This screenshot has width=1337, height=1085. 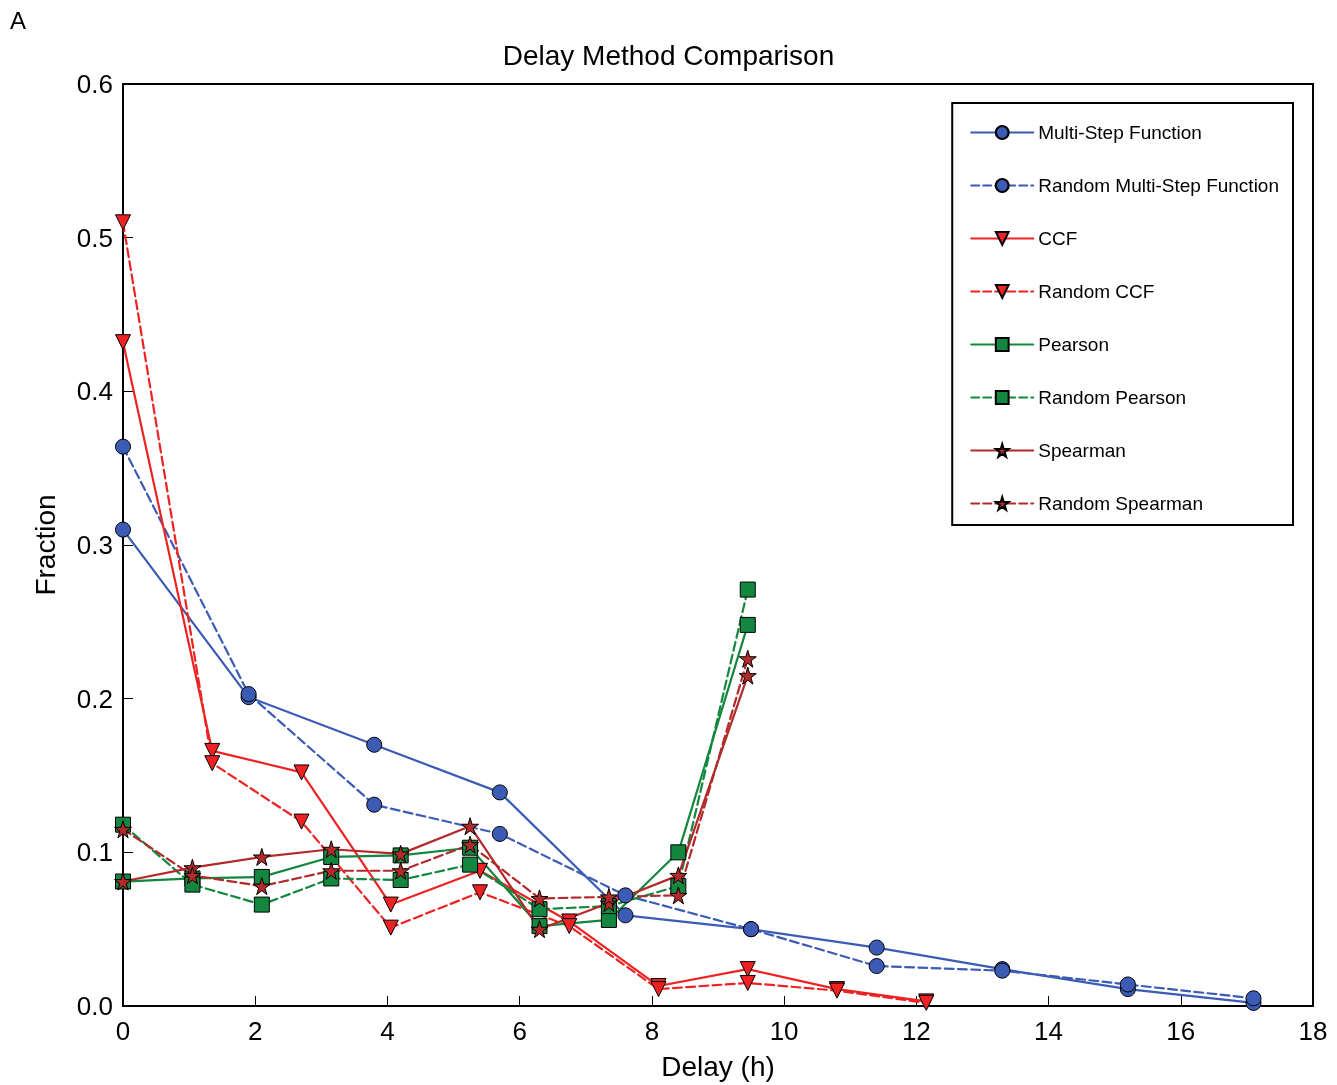 What do you see at coordinates (1120, 132) in the screenshot?
I see `legend-label: Multi-Step Function` at bounding box center [1120, 132].